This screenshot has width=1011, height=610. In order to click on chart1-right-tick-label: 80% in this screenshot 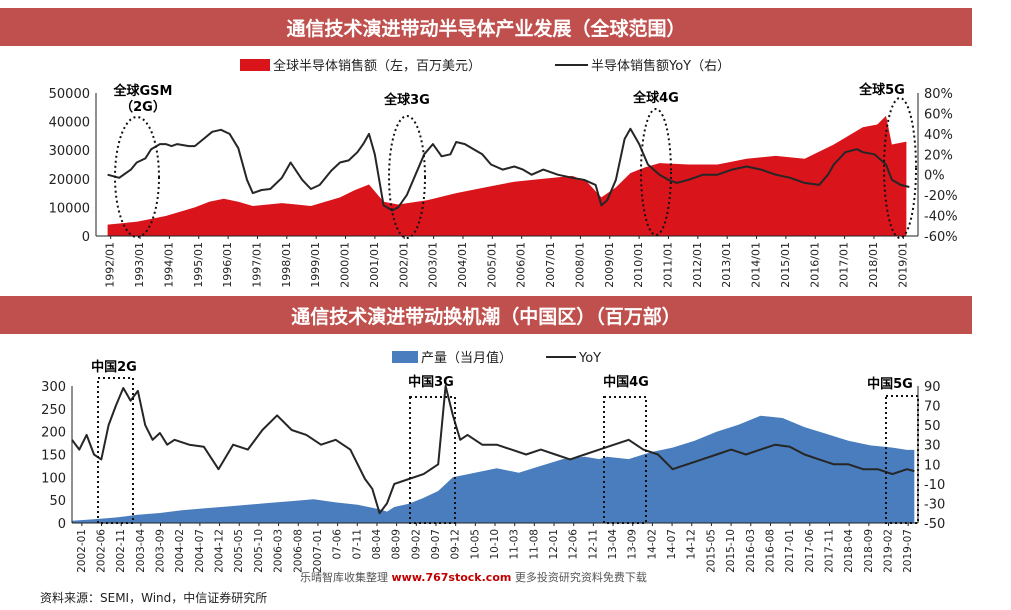, I will do `click(938, 94)`.